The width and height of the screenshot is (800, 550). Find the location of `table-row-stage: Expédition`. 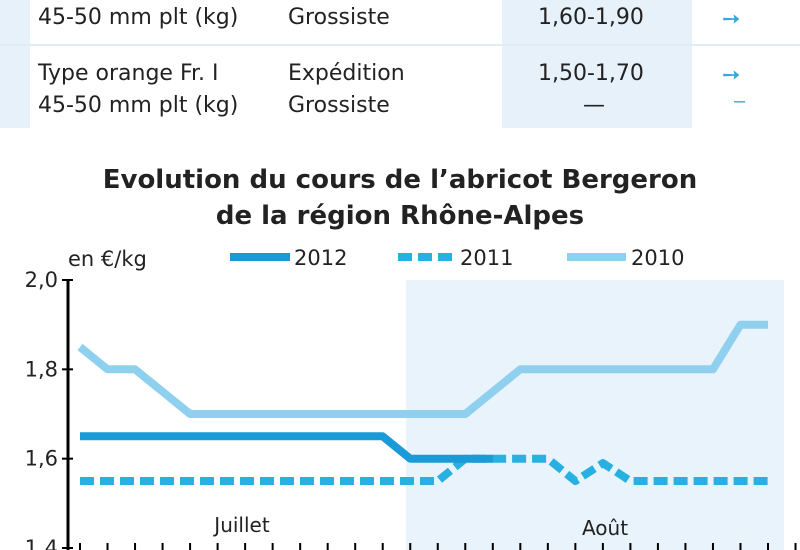

table-row-stage: Expédition is located at coordinates (346, 73).